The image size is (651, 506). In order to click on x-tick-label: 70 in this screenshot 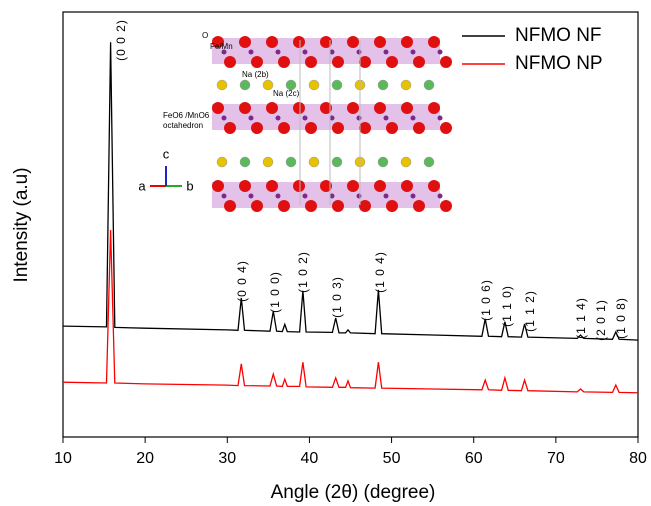, I will do `click(556, 458)`.